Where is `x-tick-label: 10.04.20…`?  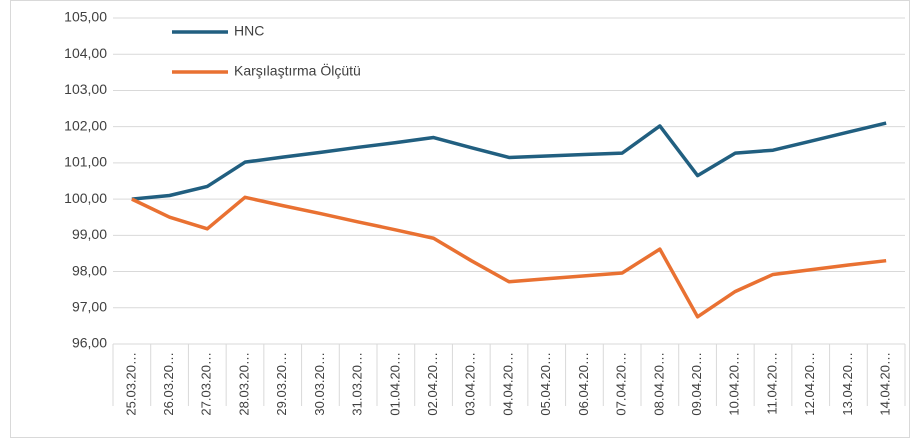 x-tick-label: 10.04.20… is located at coordinates (734, 384).